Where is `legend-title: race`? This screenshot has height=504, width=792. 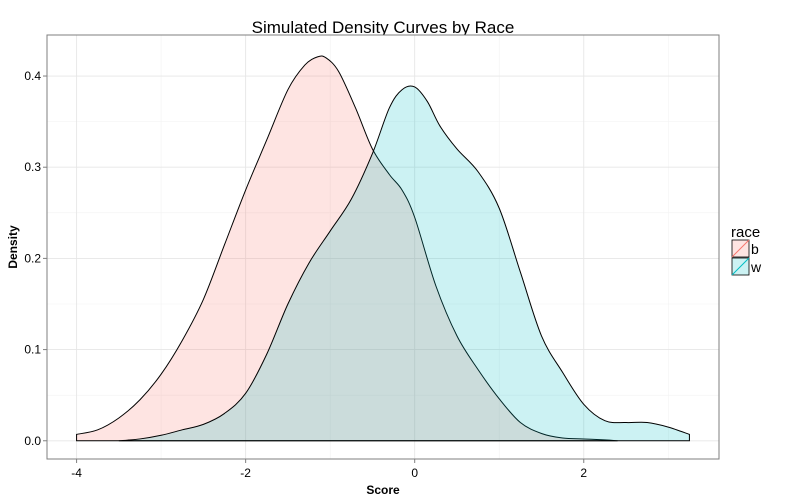 legend-title: race is located at coordinates (745, 232).